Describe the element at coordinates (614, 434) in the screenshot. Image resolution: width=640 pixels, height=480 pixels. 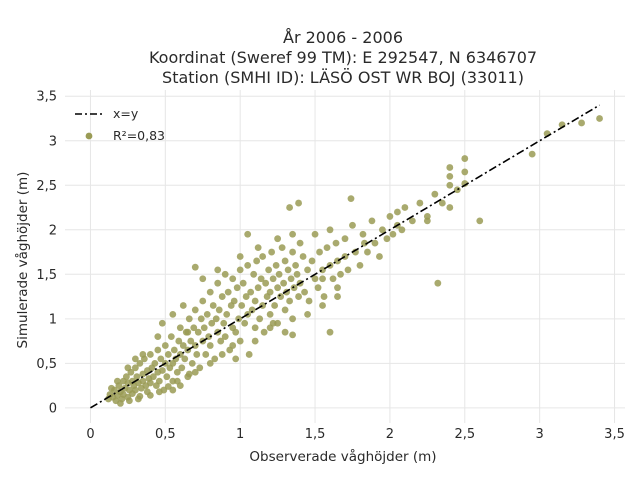
I see `x-tick-label: 3,5` at that location.